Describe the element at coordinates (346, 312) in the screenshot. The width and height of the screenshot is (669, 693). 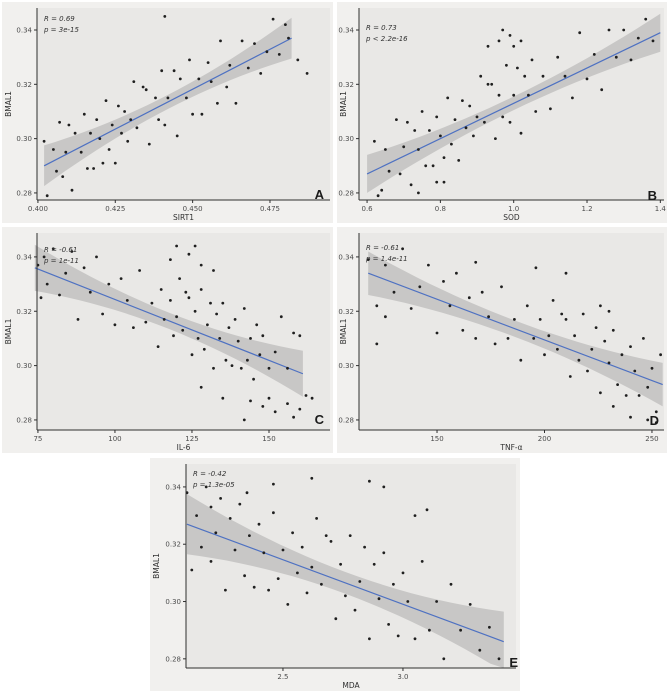
I see `y-tick-label: 0.32` at that location.